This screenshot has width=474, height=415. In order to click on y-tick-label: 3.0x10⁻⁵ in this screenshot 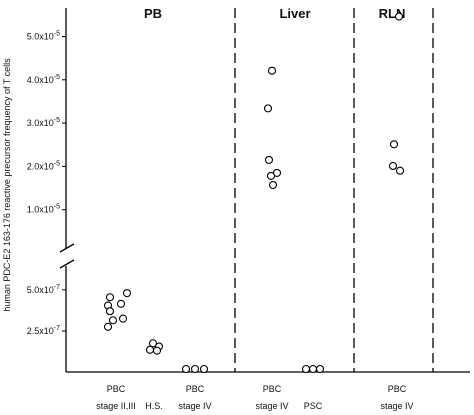, I will do `click(43, 122)`.